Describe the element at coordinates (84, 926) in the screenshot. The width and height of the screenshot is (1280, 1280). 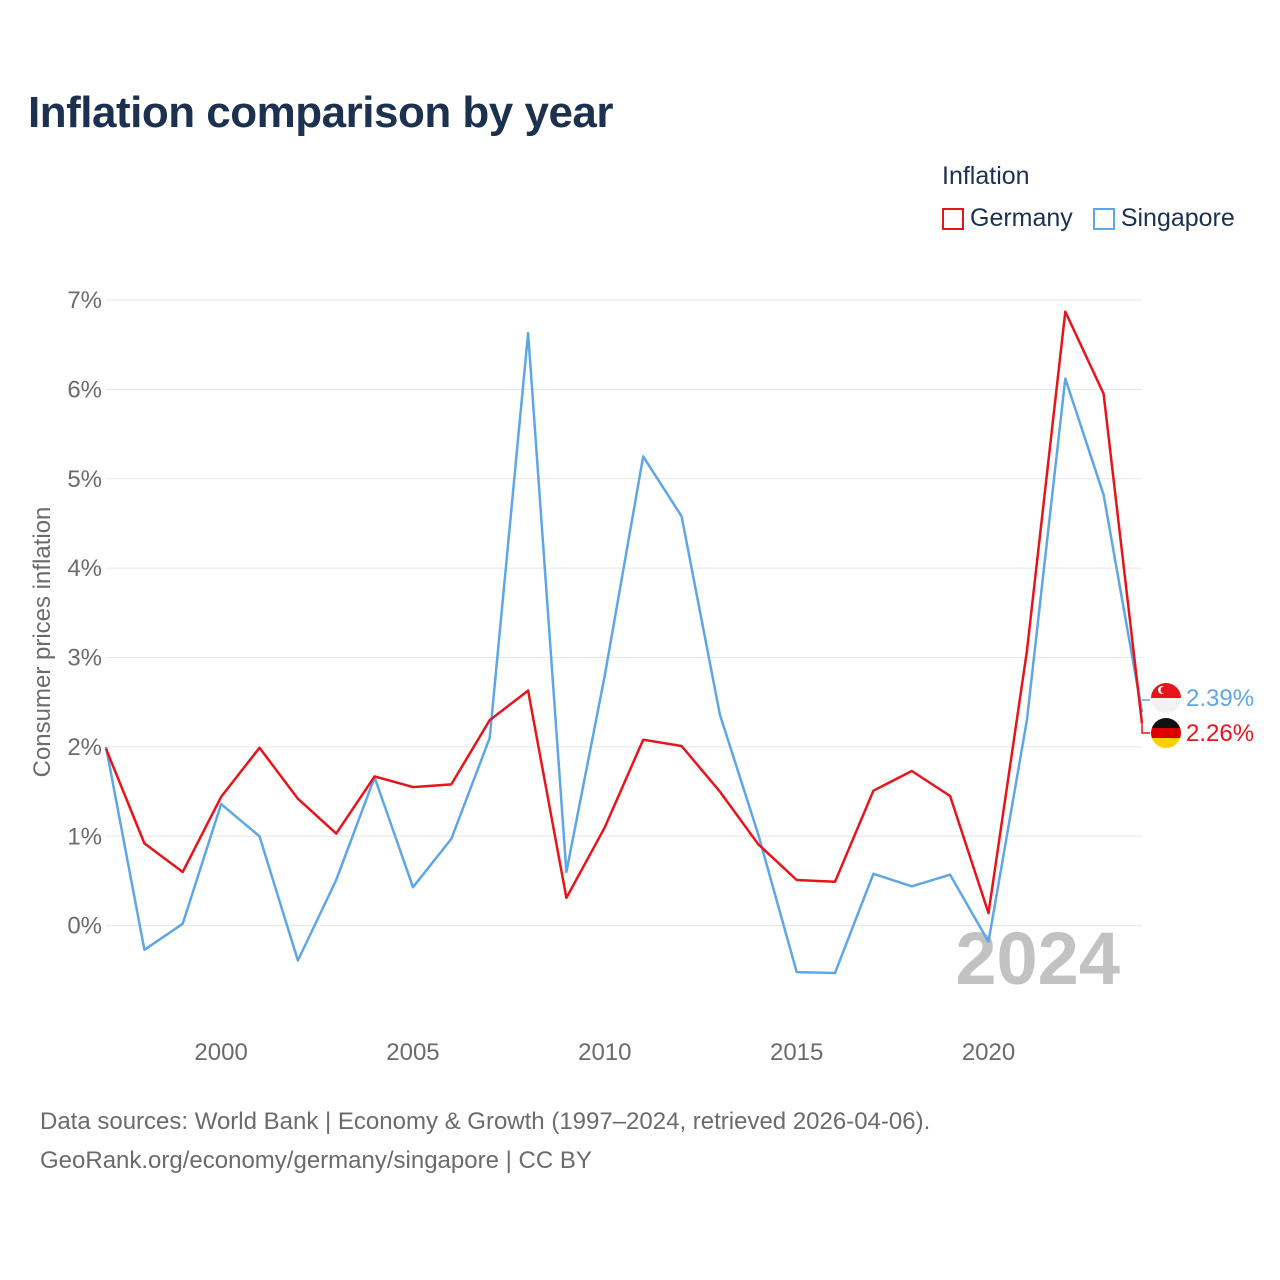
I see `y-tick-label: 0%` at that location.